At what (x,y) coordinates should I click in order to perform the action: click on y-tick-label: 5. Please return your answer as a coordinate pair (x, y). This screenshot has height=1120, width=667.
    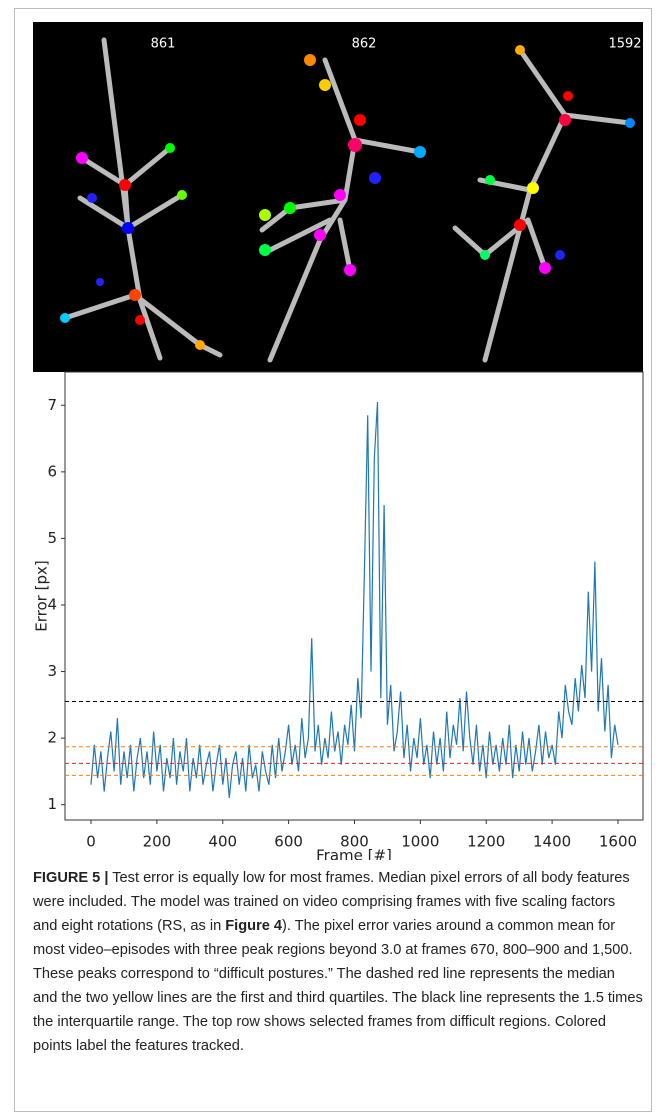
    Looking at the image, I should click on (52, 538).